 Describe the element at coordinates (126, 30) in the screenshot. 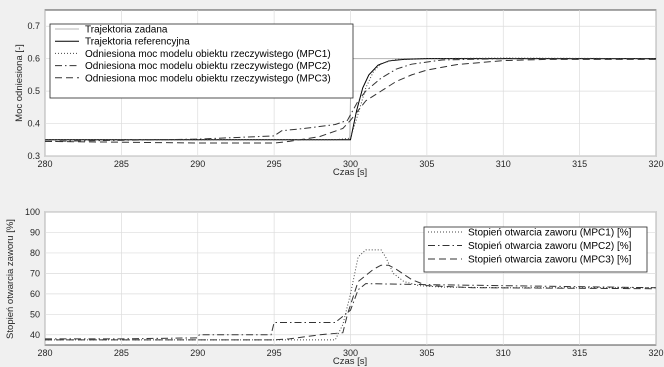

I see `legend-label: Trajektoria zadana` at that location.